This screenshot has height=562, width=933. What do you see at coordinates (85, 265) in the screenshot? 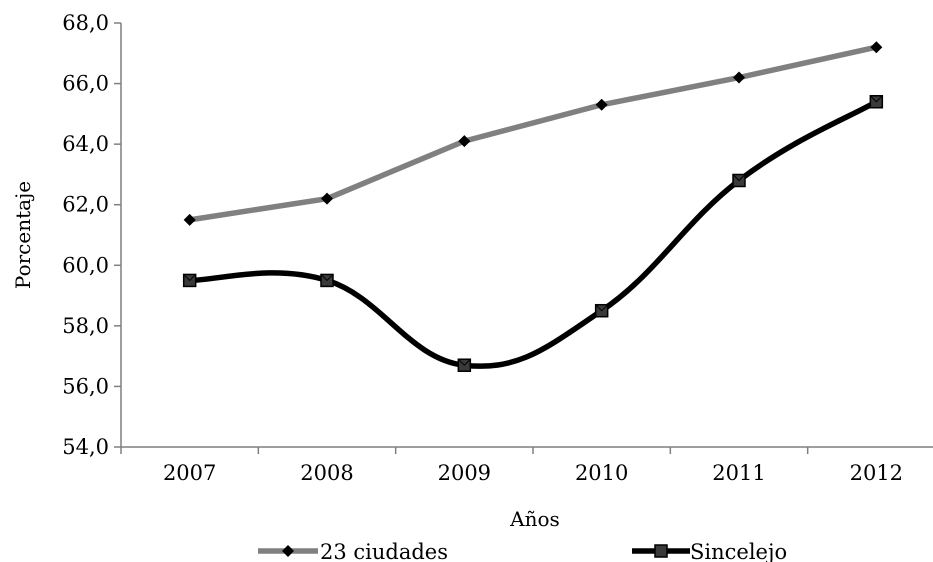
I see `y-tick-label: 60,0` at bounding box center [85, 265].